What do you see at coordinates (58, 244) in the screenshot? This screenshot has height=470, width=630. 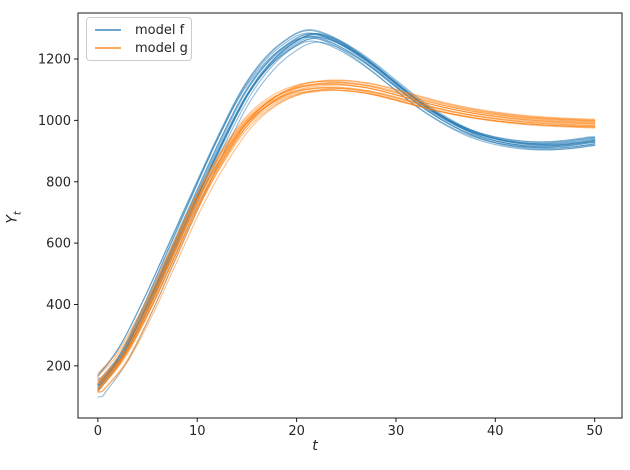 I see `y-tick-label: 600` at bounding box center [58, 244].